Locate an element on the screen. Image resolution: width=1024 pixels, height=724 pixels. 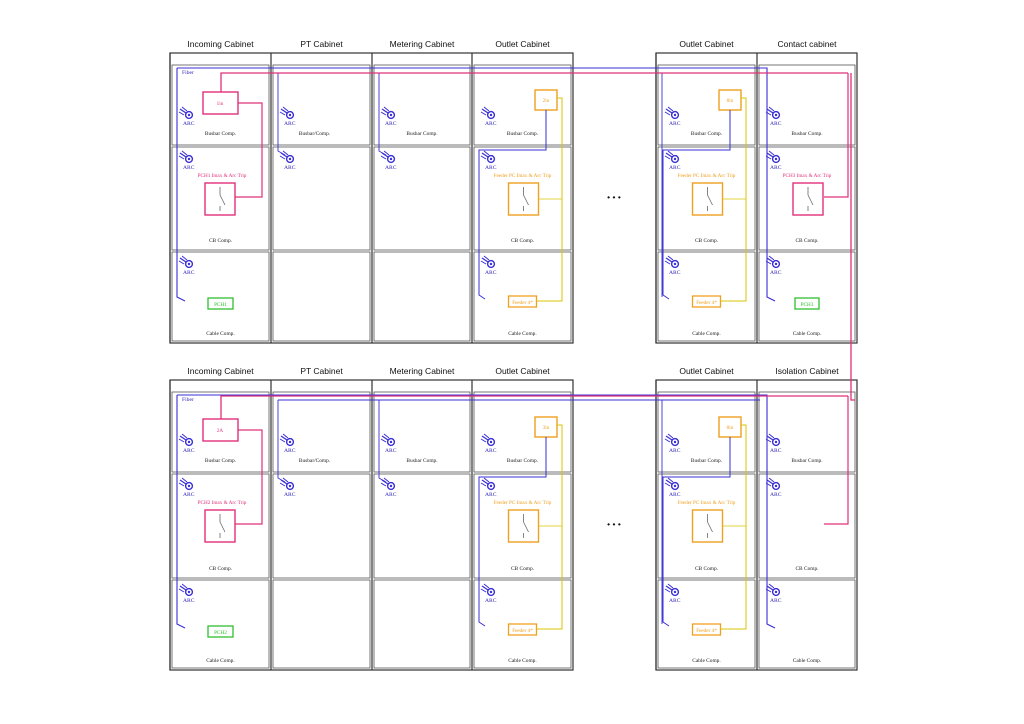
feeder-label: Feeder 4* is located at coordinates (706, 631).